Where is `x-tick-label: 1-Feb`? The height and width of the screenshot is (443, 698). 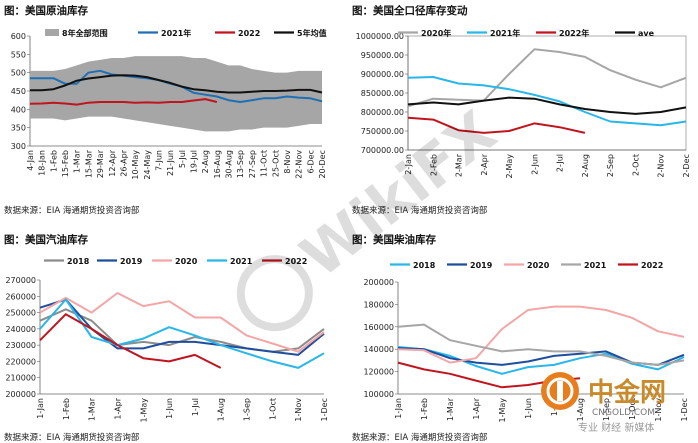
x-tick-label: 1-Feb is located at coordinates (53, 161).